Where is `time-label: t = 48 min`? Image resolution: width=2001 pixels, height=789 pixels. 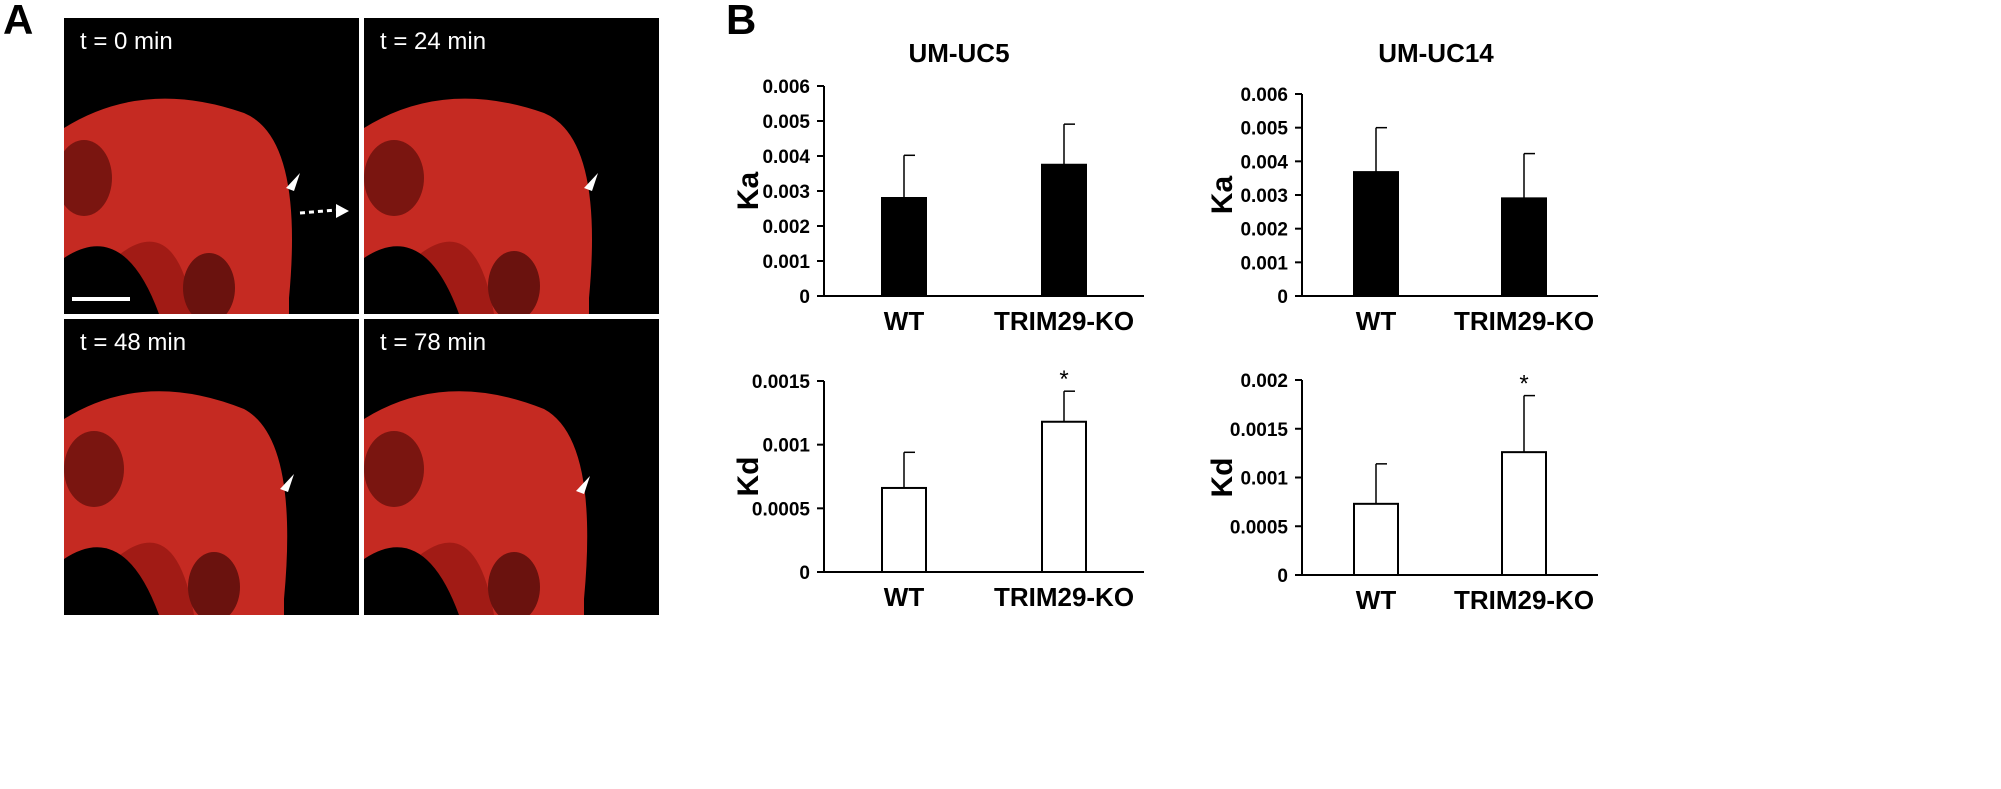 time-label: t = 48 min is located at coordinates (133, 342).